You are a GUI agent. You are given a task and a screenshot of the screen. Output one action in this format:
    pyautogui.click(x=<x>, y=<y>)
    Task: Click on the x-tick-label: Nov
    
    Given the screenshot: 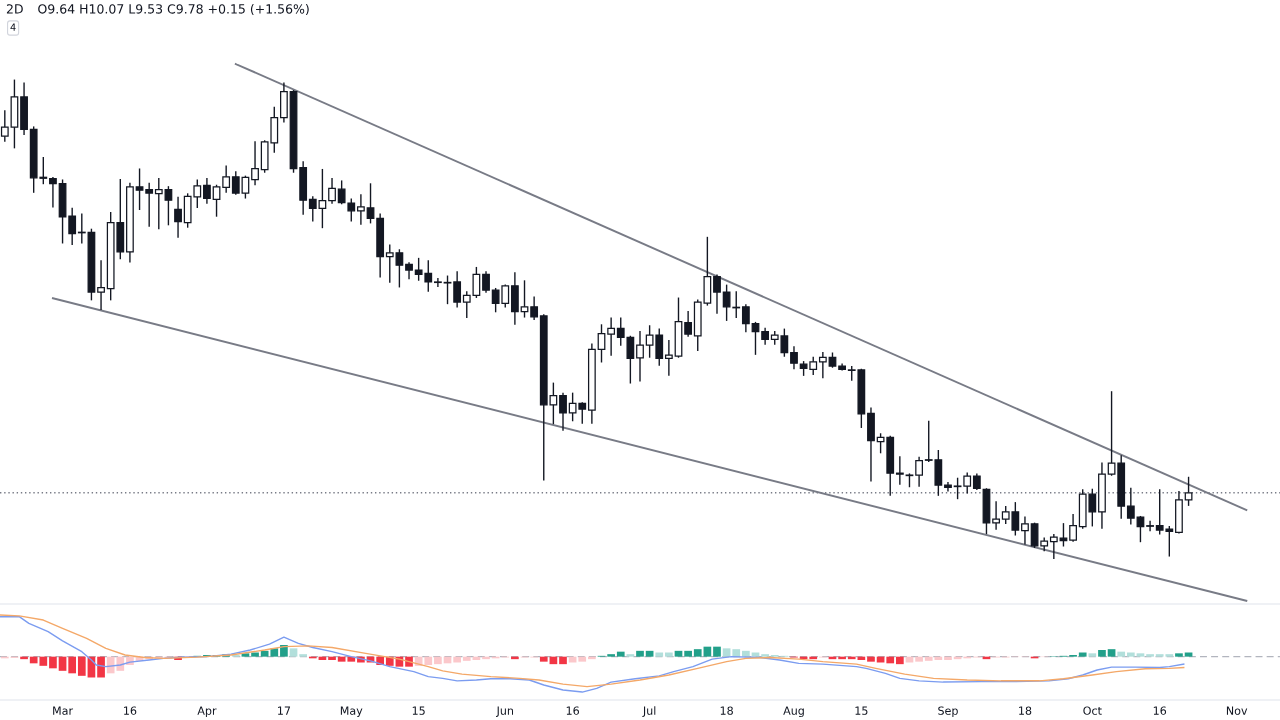 What is the action you would take?
    pyautogui.click(x=1237, y=710)
    